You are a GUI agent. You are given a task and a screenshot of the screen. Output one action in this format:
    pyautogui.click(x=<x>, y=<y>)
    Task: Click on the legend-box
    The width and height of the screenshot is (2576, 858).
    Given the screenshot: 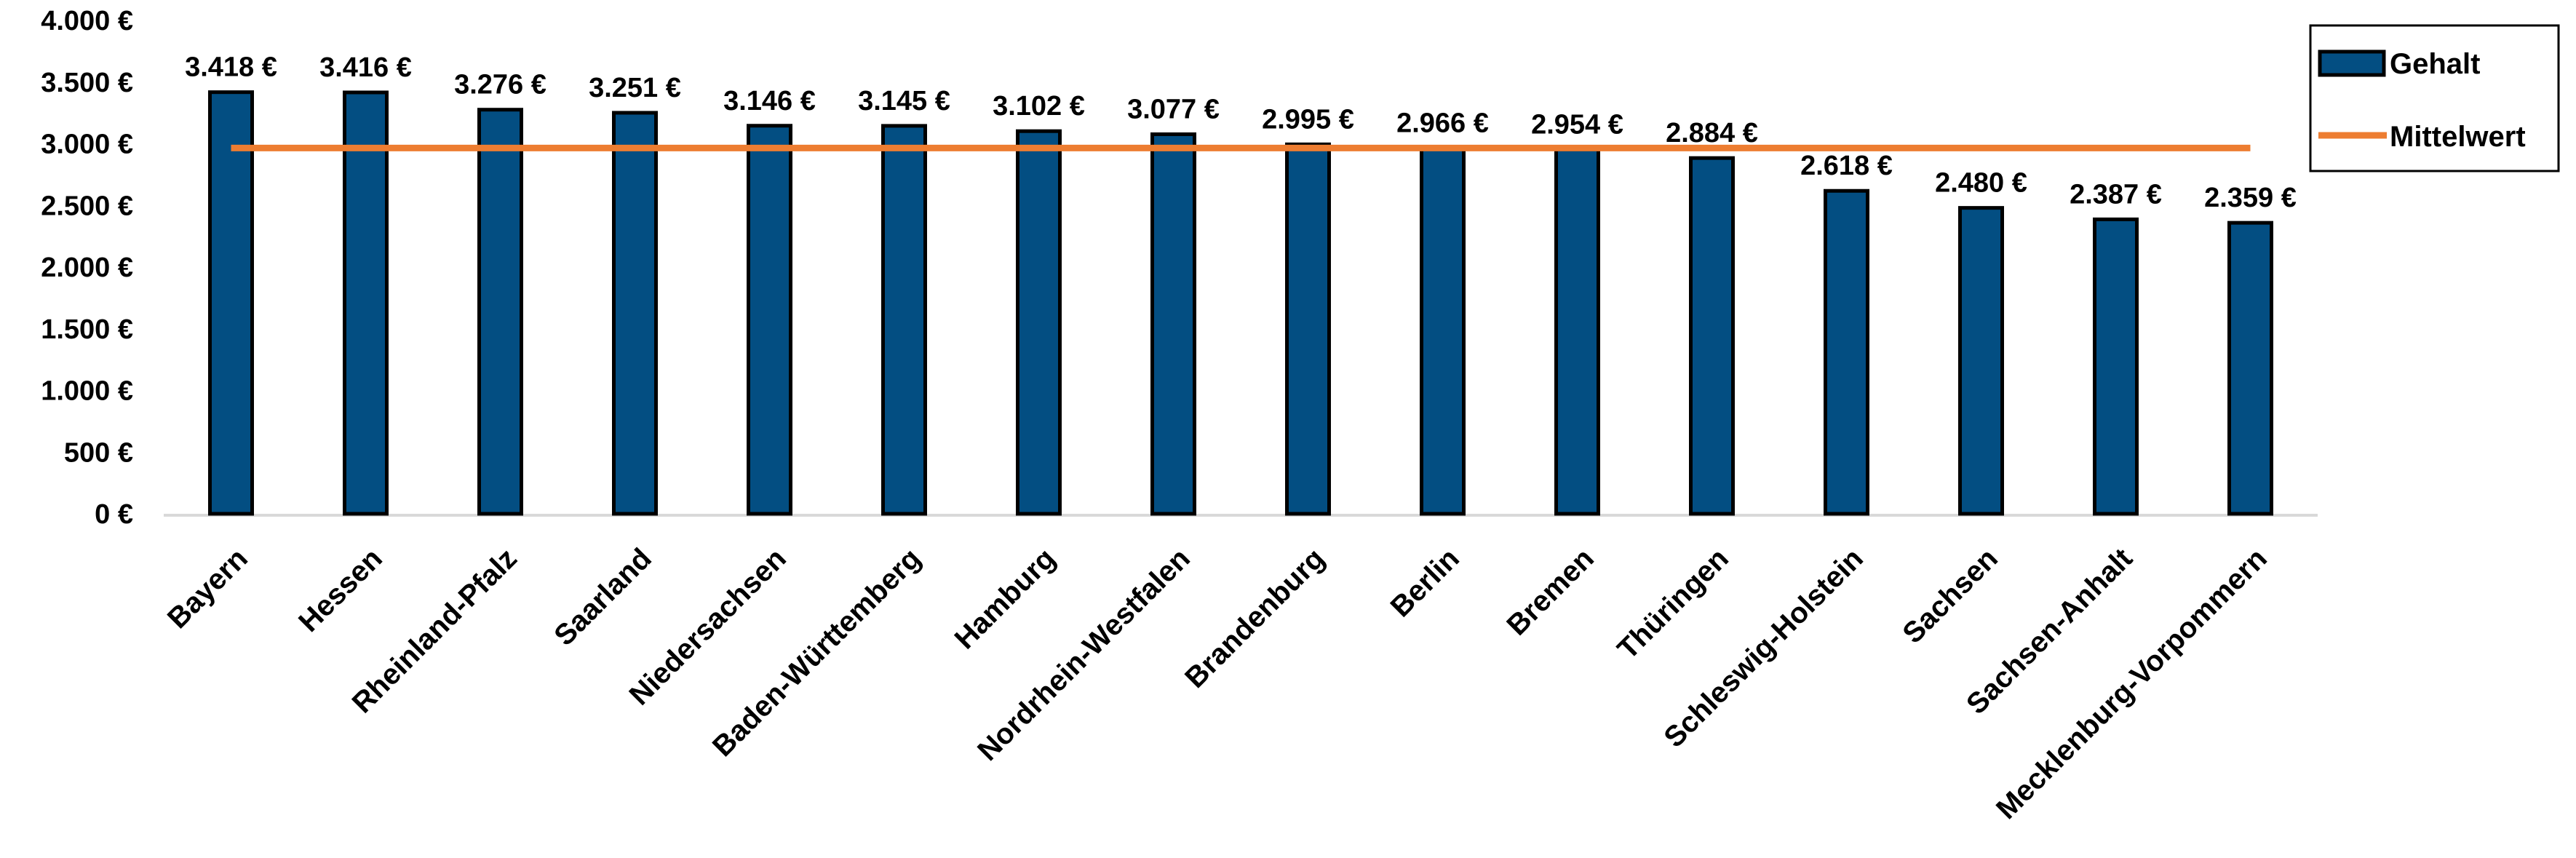 What is the action you would take?
    pyautogui.click(x=2434, y=98)
    